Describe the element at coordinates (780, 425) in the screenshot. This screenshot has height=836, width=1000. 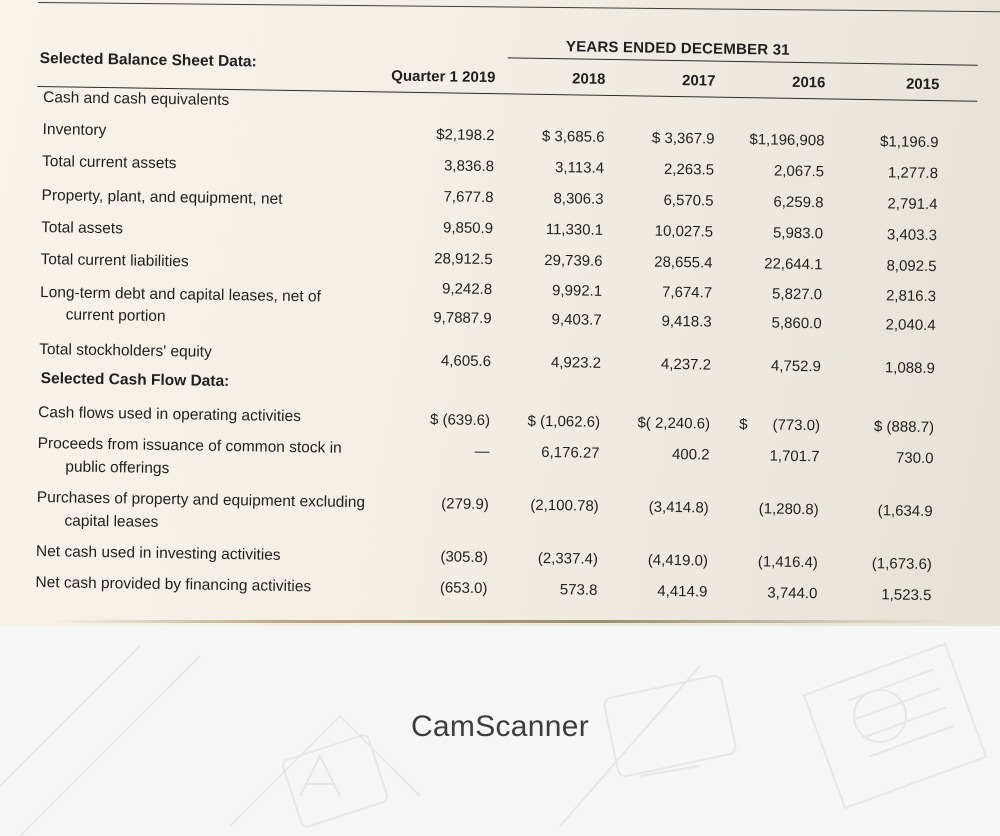
I see `table-cell: $ (773.0)` at that location.